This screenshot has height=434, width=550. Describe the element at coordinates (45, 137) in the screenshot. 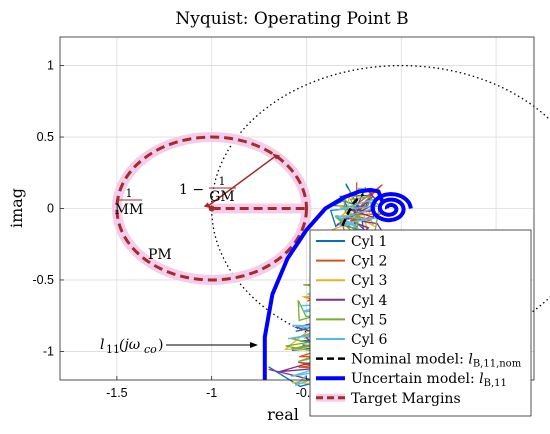

I see `y-tick-label: 0.5` at that location.